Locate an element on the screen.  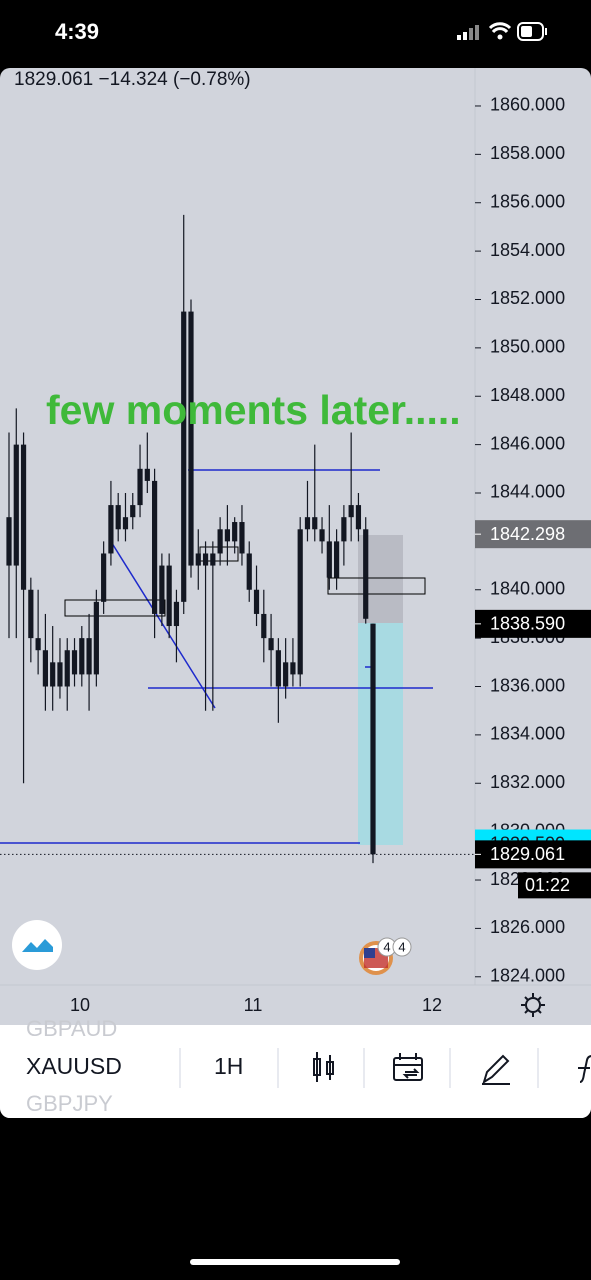
event-badge is located at coordinates (385, 956).